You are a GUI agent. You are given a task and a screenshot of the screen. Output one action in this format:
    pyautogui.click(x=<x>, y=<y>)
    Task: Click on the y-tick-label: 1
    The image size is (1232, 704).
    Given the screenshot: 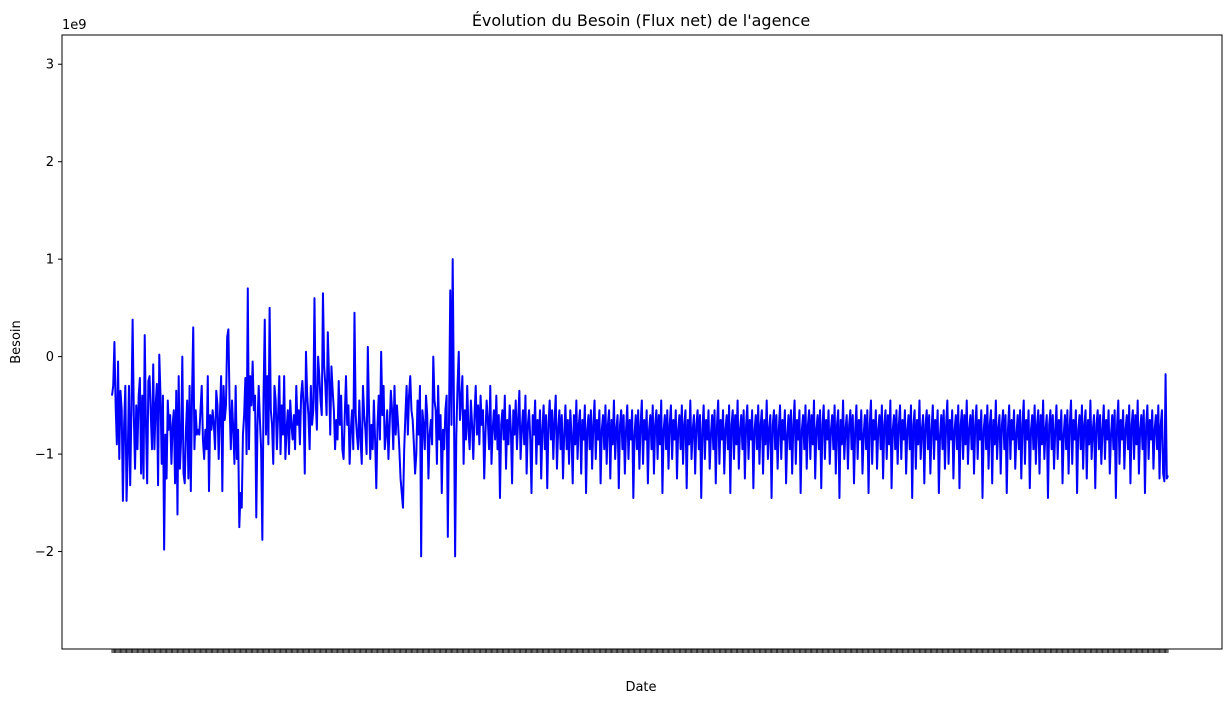 What is the action you would take?
    pyautogui.click(x=50, y=260)
    